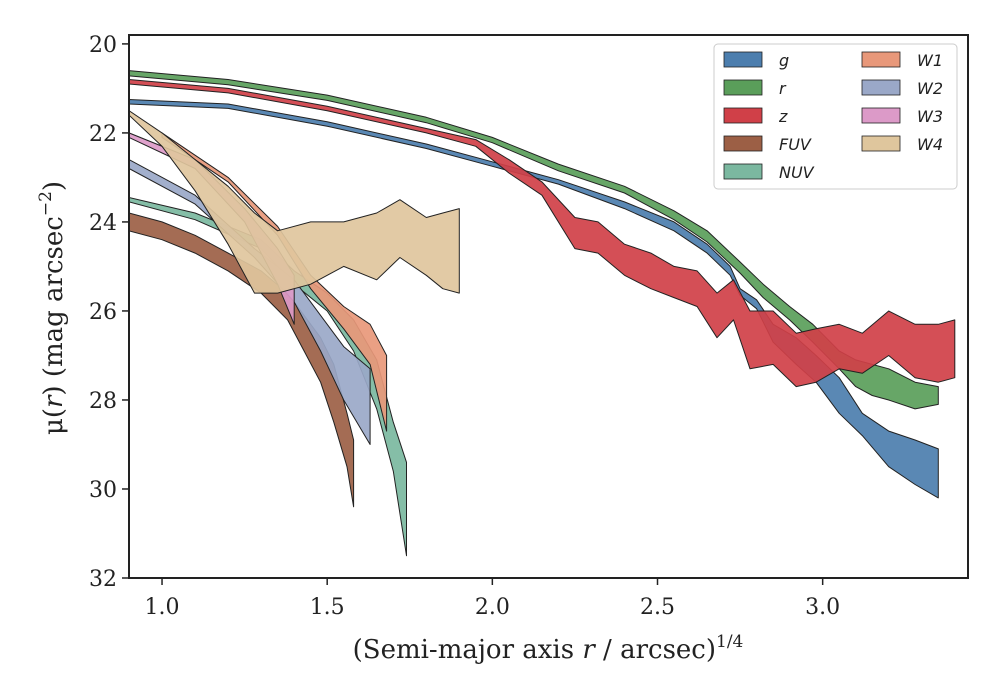 This screenshot has width=1000, height=700. What do you see at coordinates (930, 60) in the screenshot?
I see `legend-label: W1` at bounding box center [930, 60].